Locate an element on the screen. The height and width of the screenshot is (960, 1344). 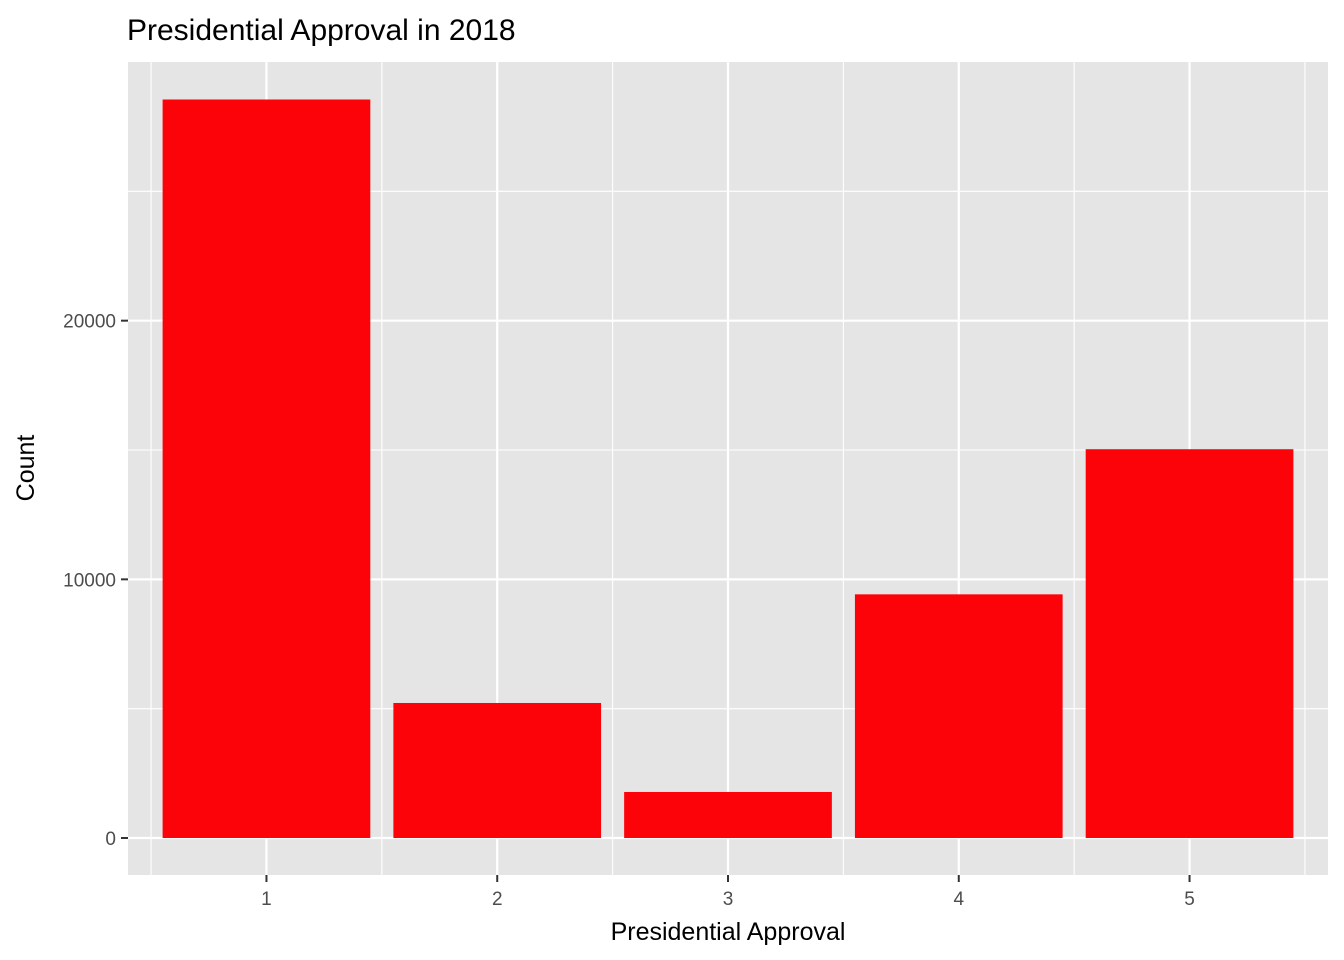
y-axis-title: Count is located at coordinates (26, 468).